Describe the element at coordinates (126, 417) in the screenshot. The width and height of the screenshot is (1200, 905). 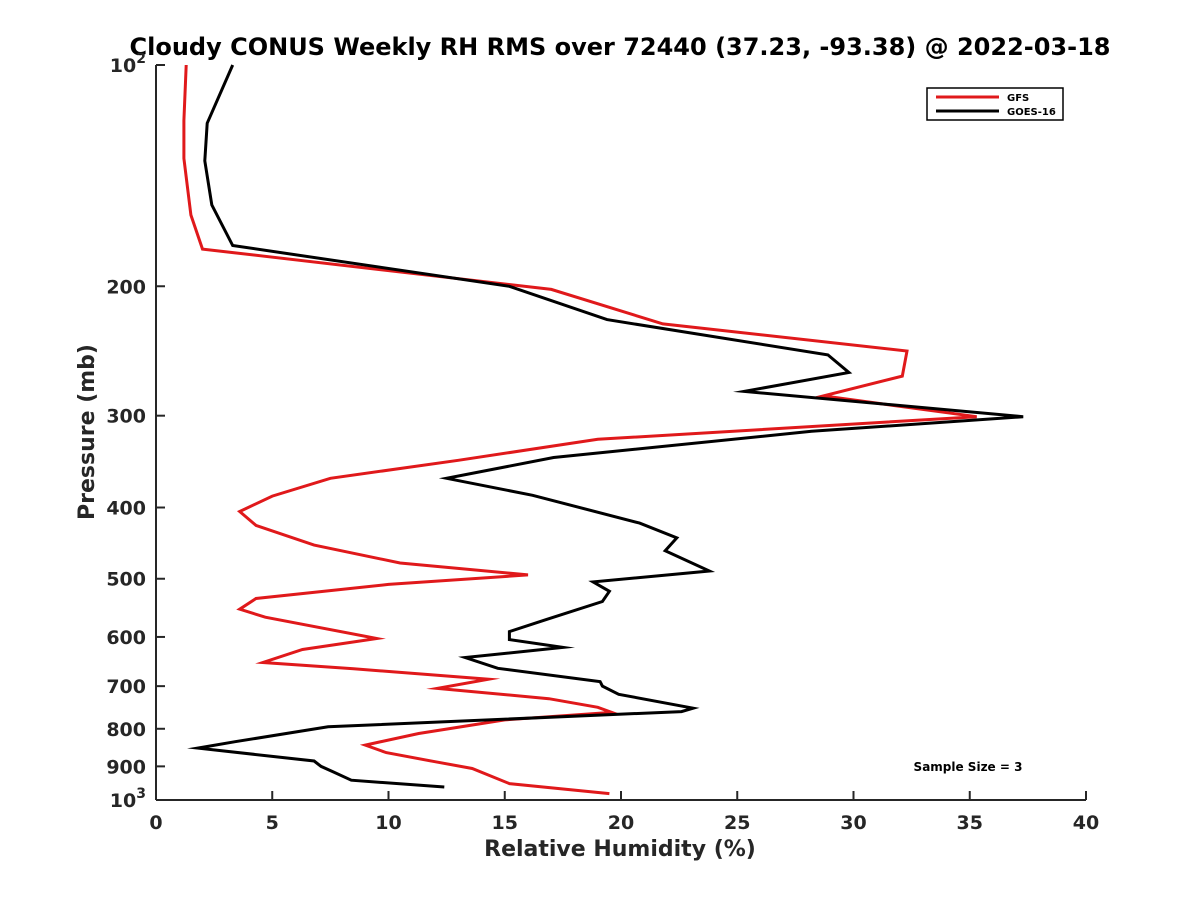
I see `y-tick-label: 300` at that location.